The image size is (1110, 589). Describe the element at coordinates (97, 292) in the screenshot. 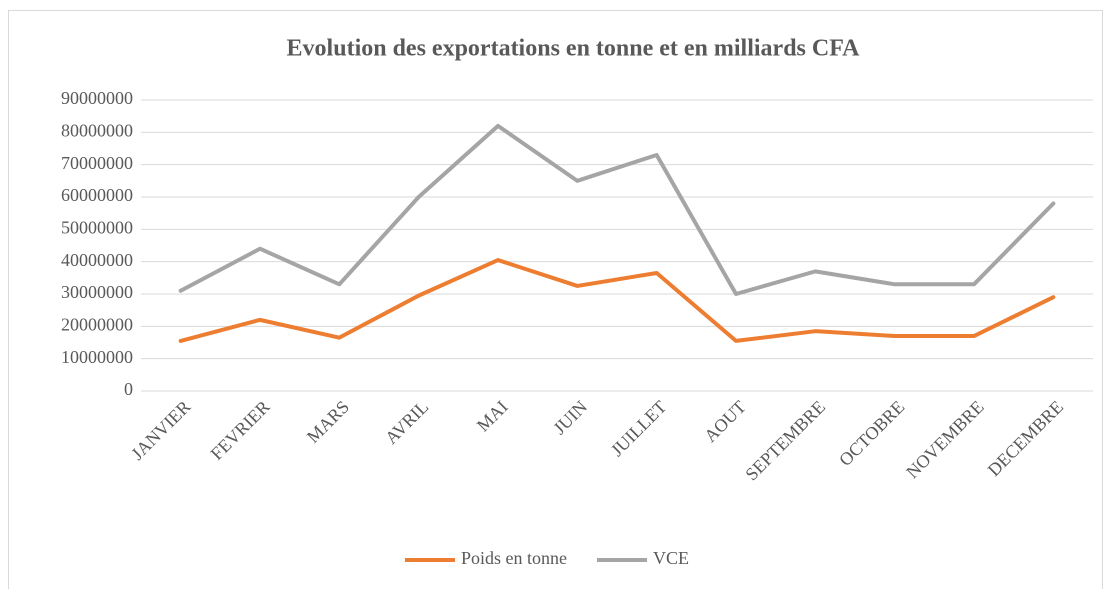

I see `y-tick-label: 30000000` at that location.